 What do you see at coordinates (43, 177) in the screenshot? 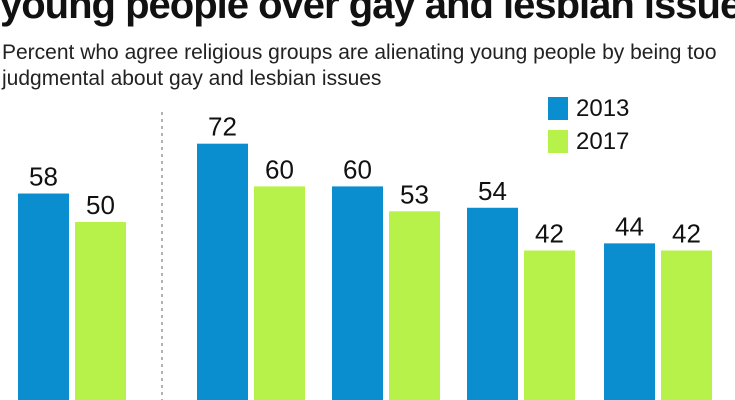
I see `value-label-2013-group-1: 58` at bounding box center [43, 177].